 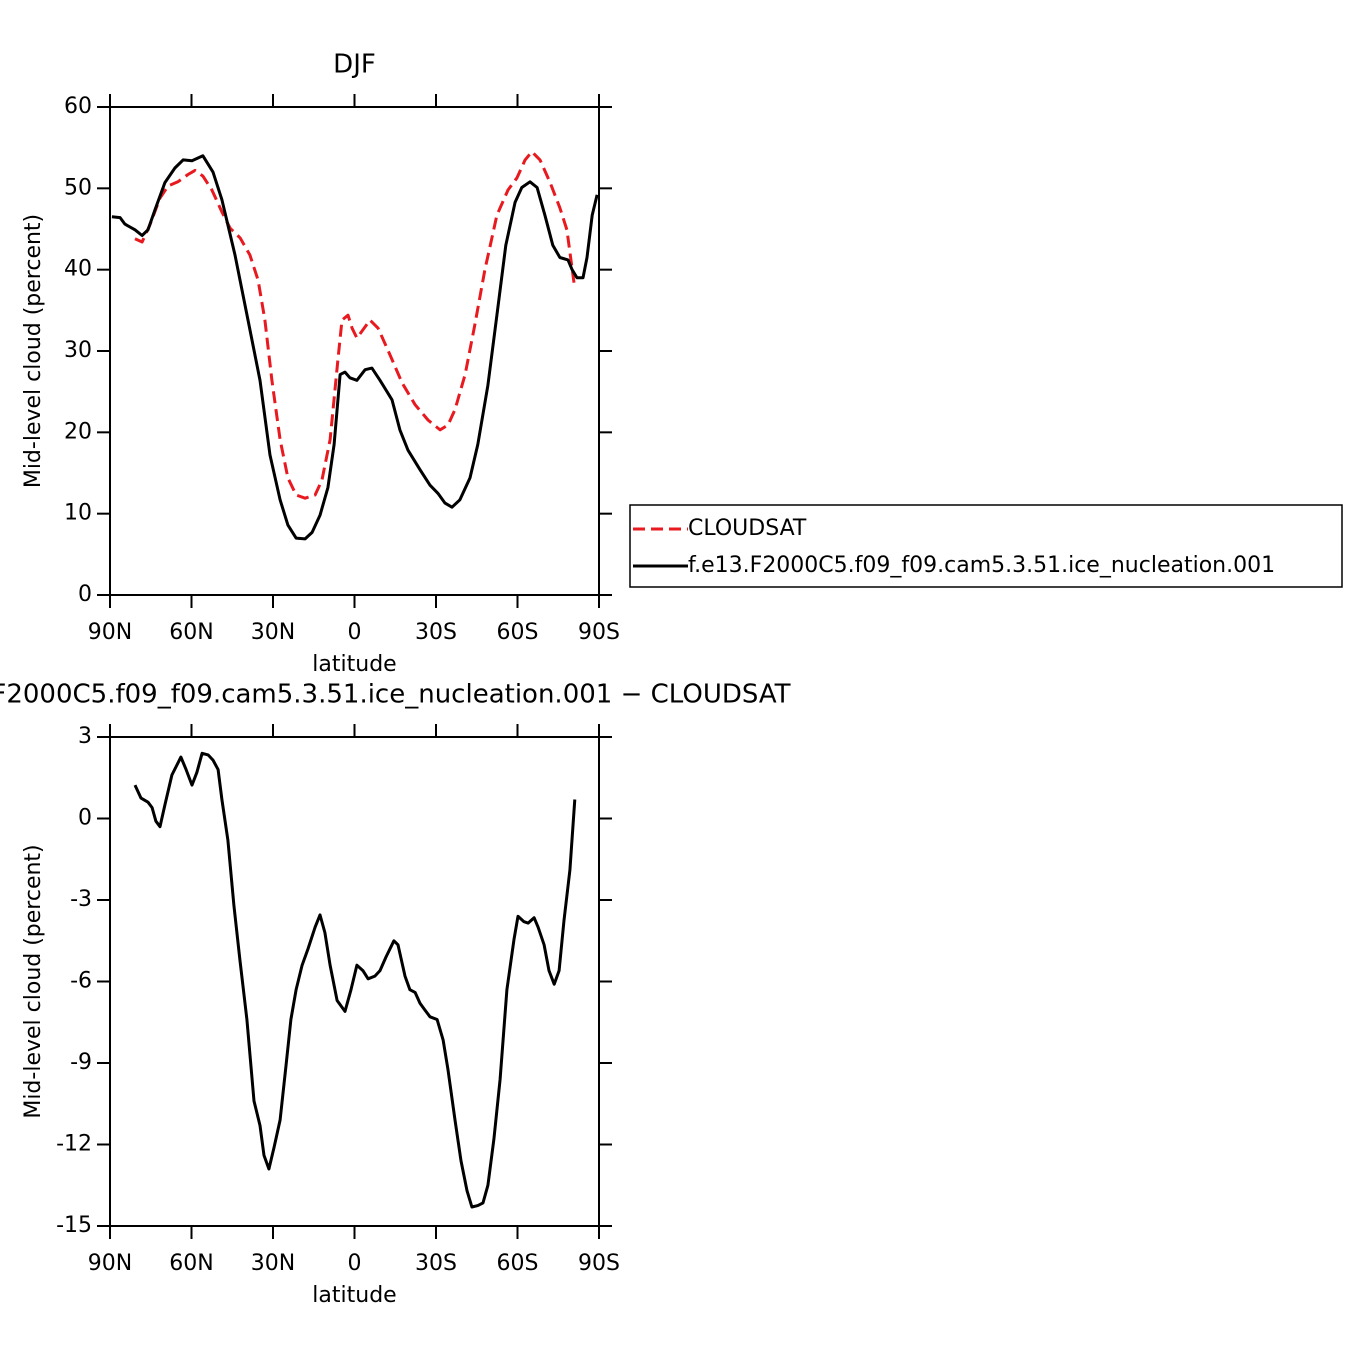 What do you see at coordinates (78, 350) in the screenshot?
I see `y-tick-label: 30` at bounding box center [78, 350].